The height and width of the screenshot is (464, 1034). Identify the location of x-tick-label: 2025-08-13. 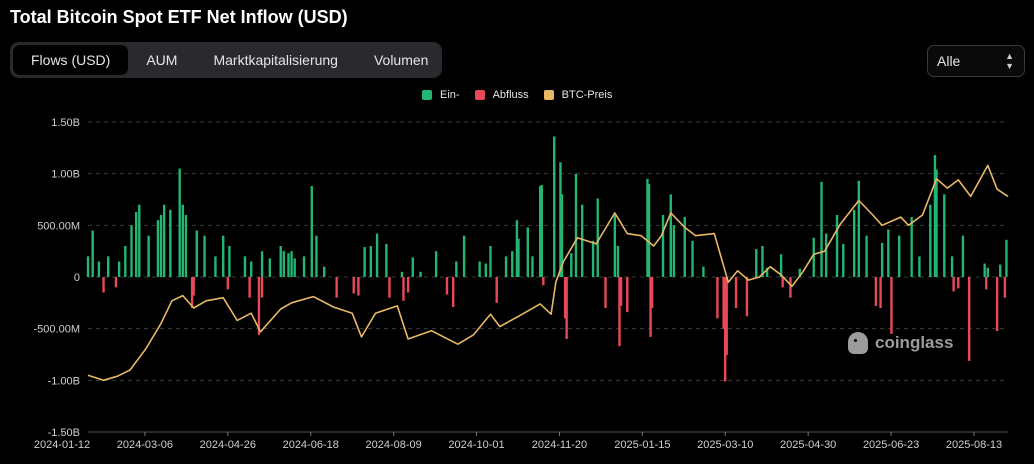
(974, 445).